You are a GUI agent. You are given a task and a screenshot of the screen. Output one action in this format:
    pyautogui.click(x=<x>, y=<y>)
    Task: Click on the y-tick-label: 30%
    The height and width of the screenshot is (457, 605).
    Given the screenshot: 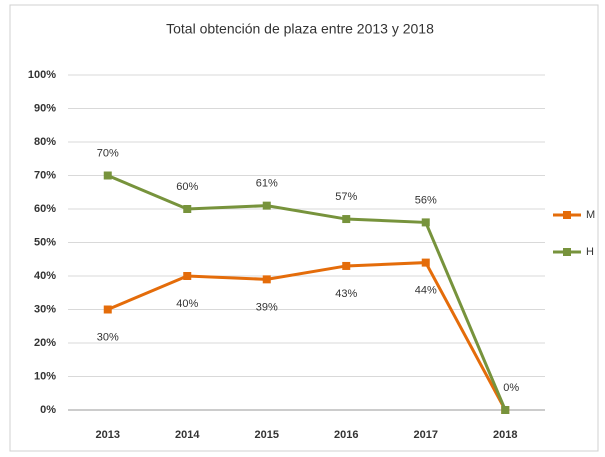 What is the action you would take?
    pyautogui.click(x=45, y=309)
    